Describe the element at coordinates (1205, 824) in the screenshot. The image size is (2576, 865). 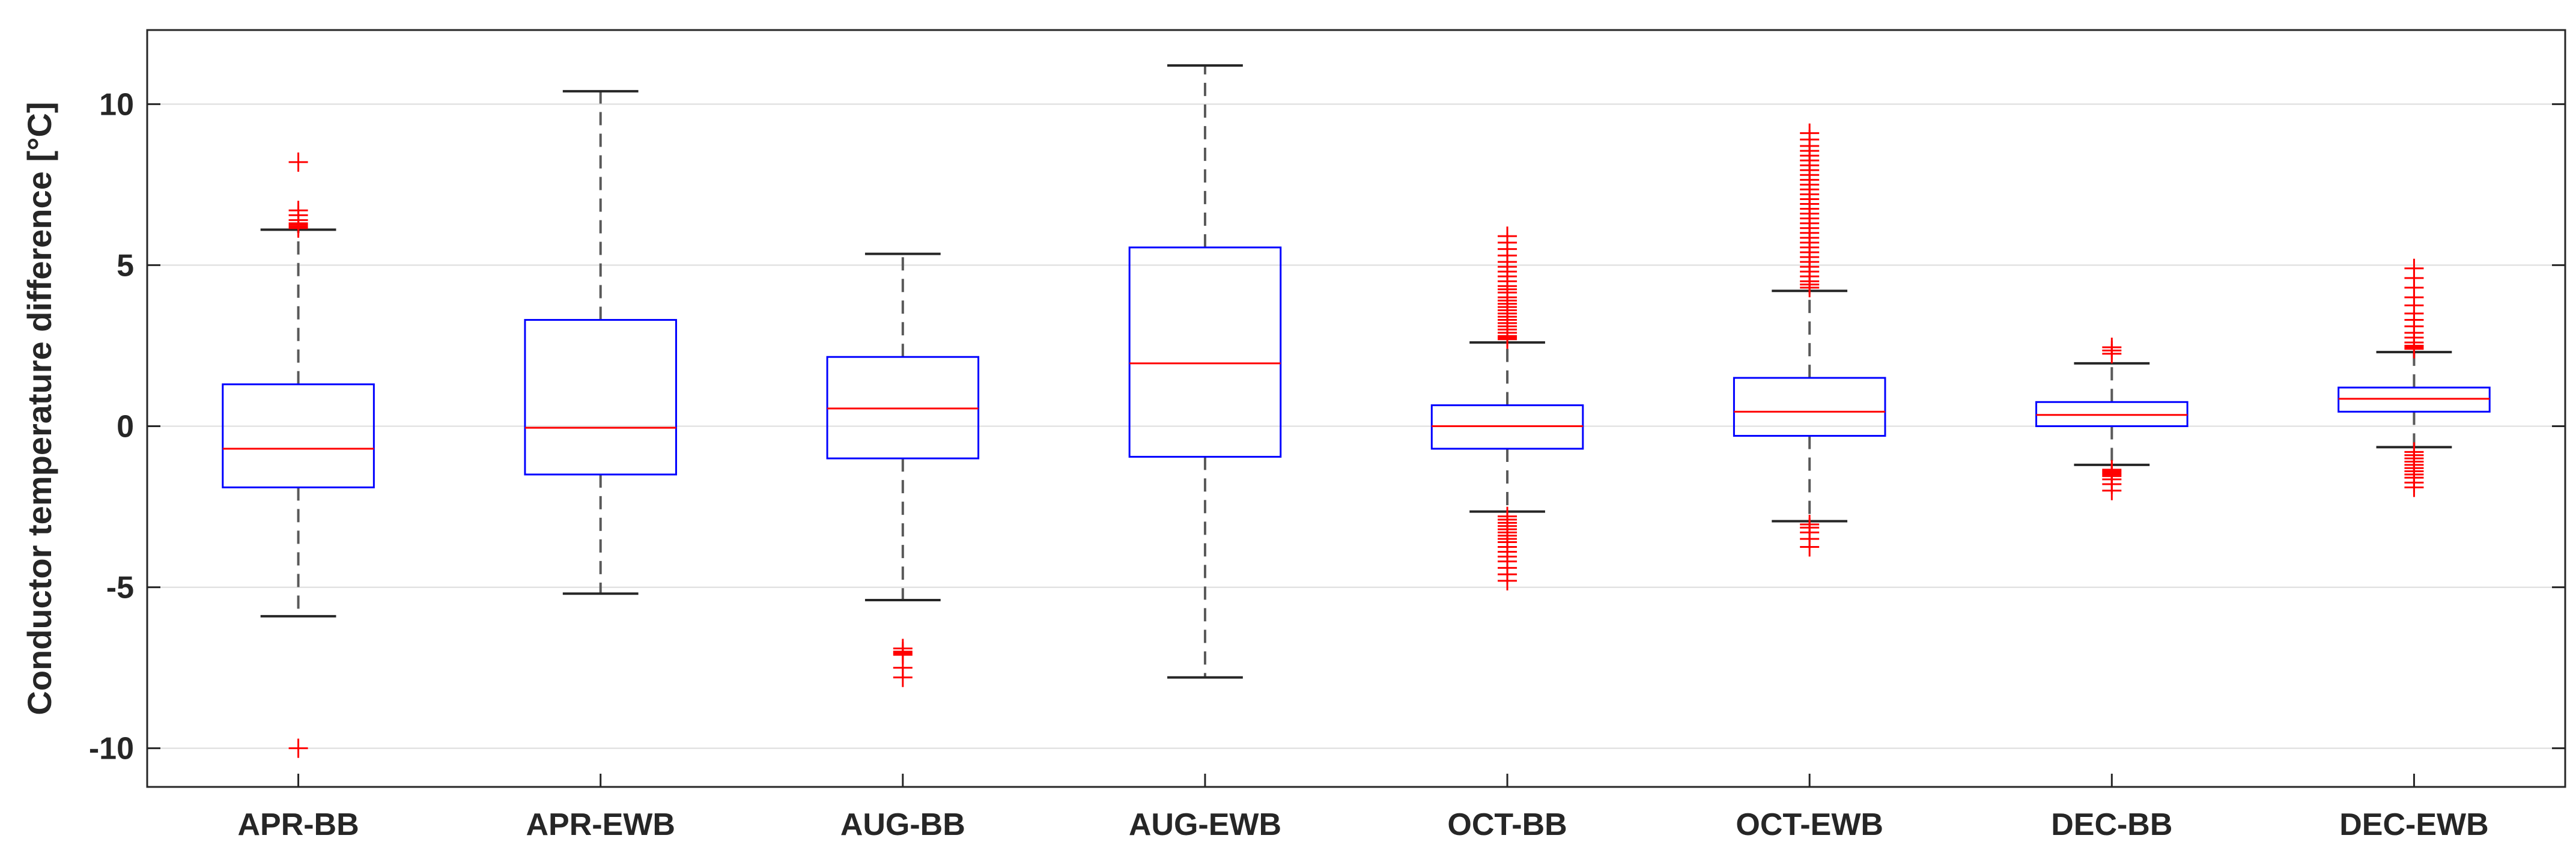
I see `x-tick-label: AUG-EWB` at that location.